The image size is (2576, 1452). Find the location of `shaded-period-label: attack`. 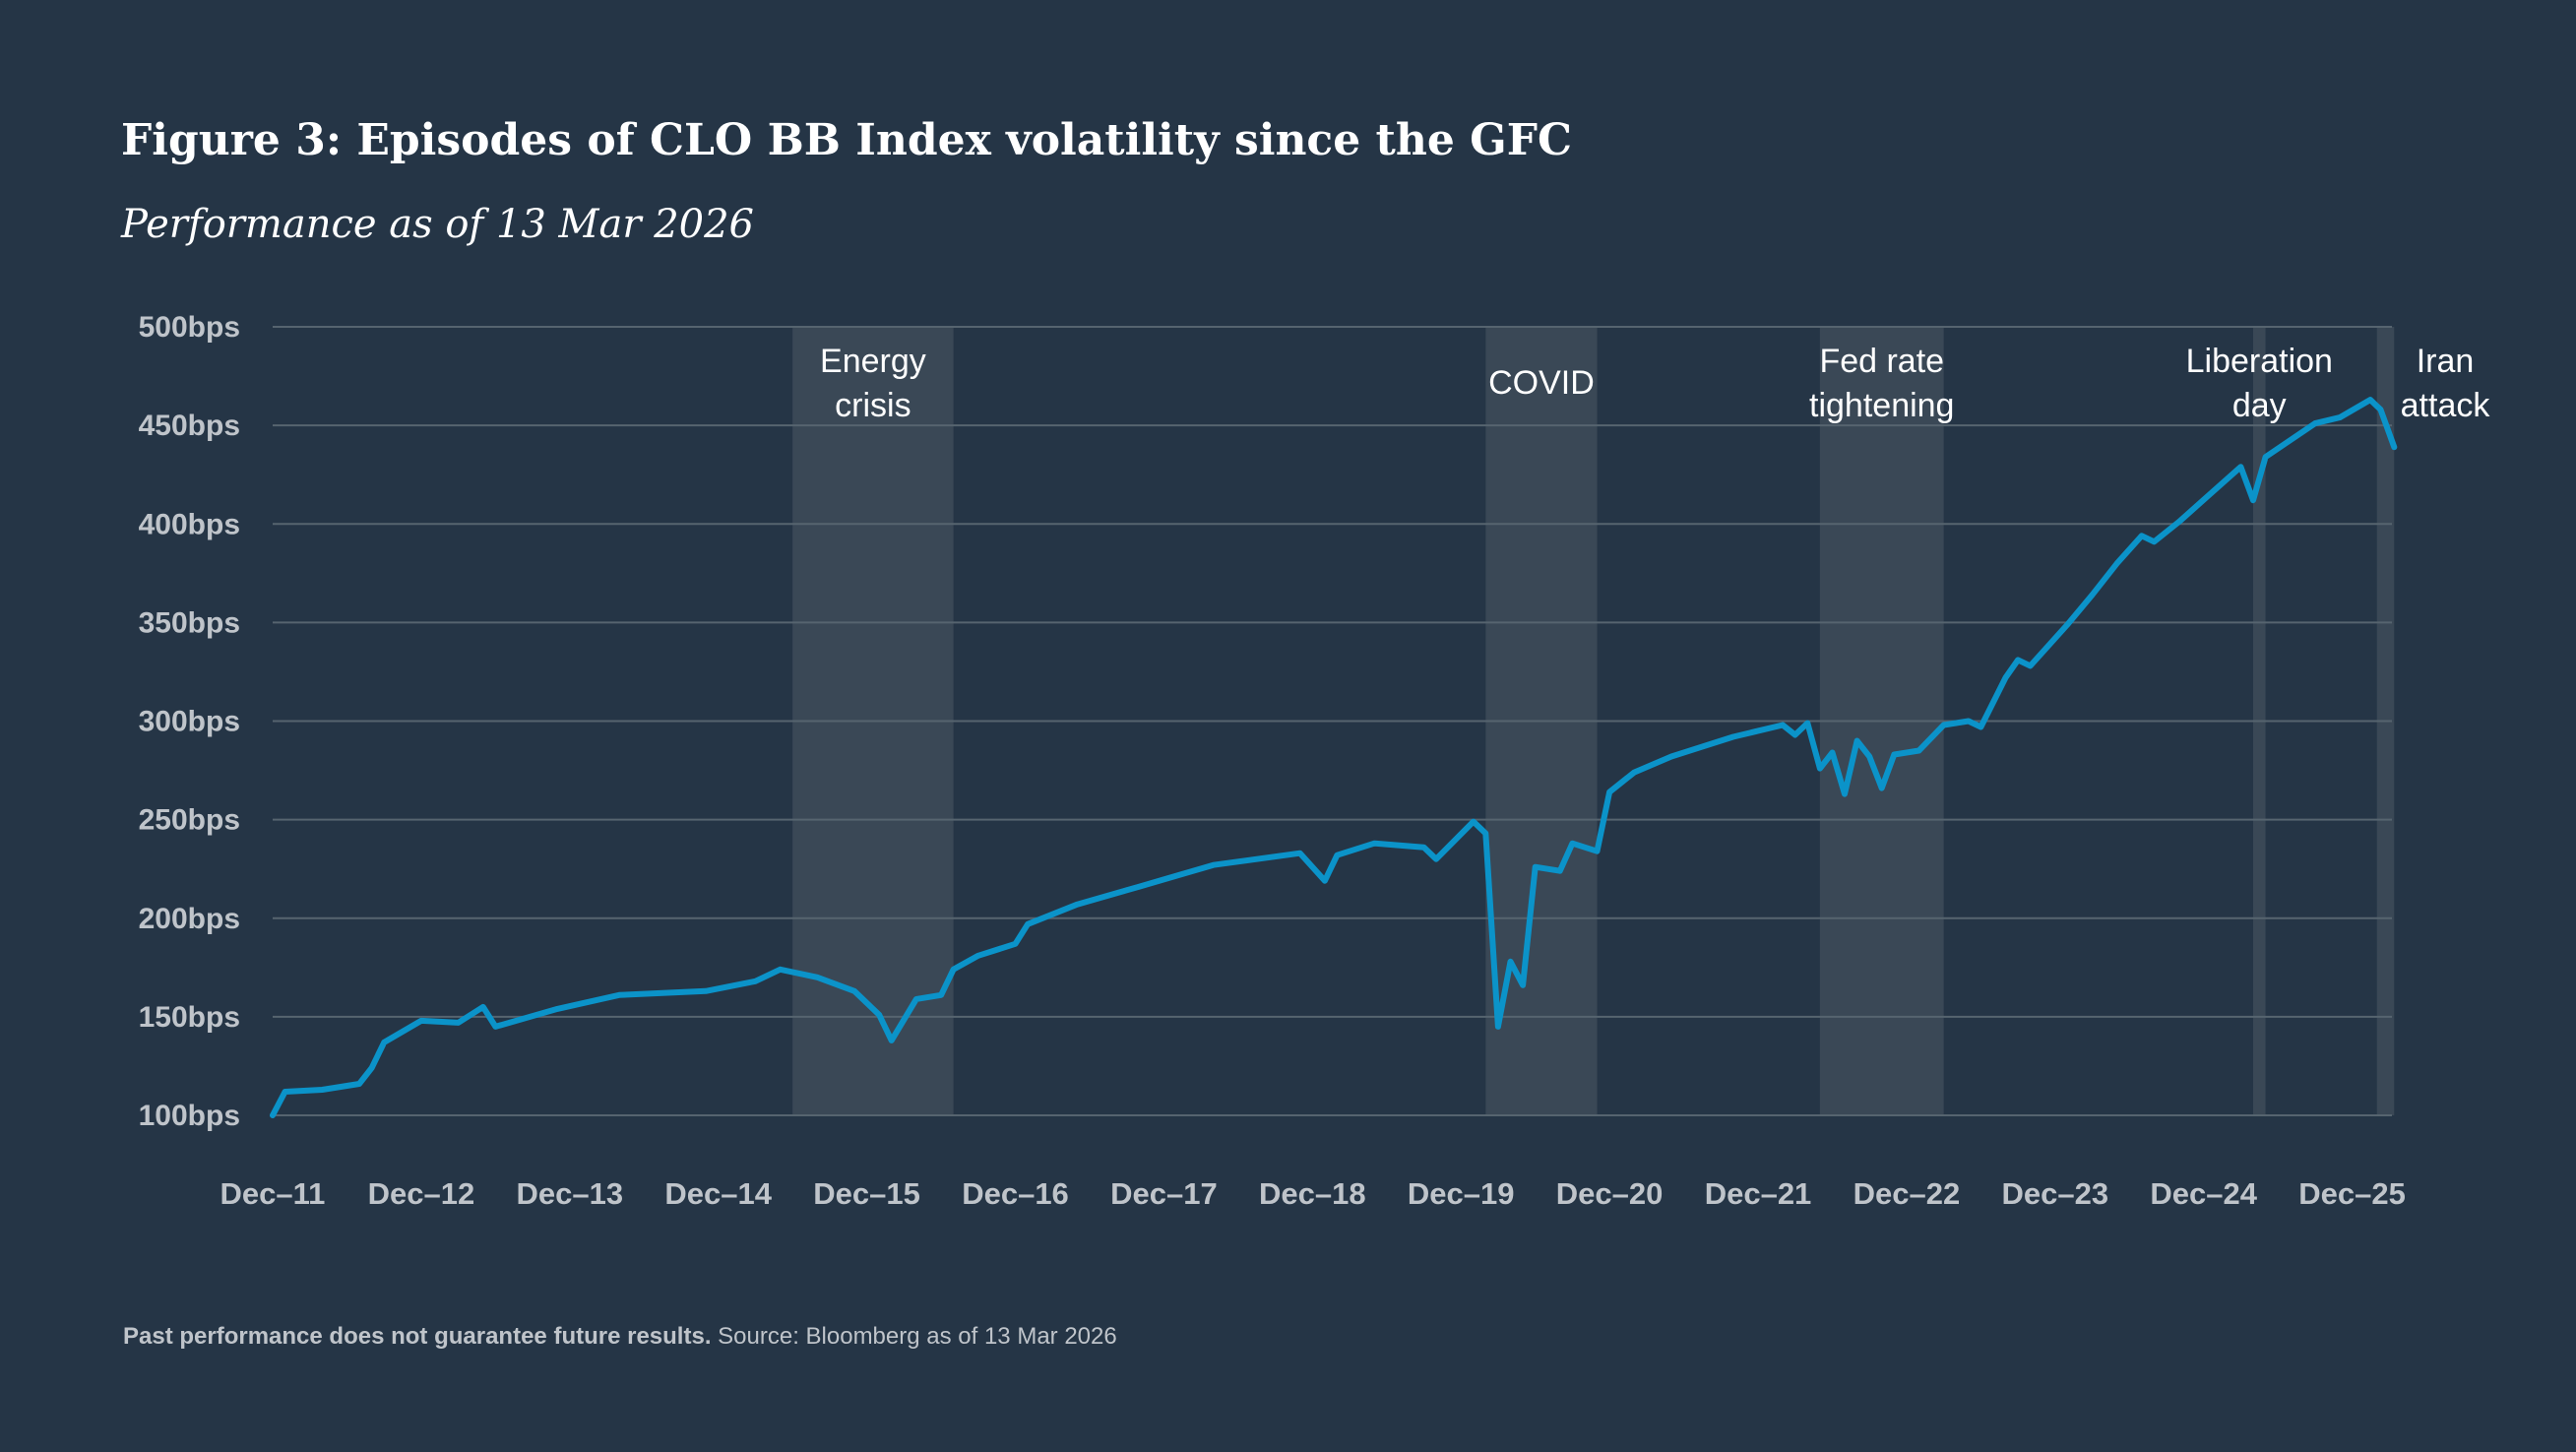

shaded-period-label: attack is located at coordinates (2446, 405).